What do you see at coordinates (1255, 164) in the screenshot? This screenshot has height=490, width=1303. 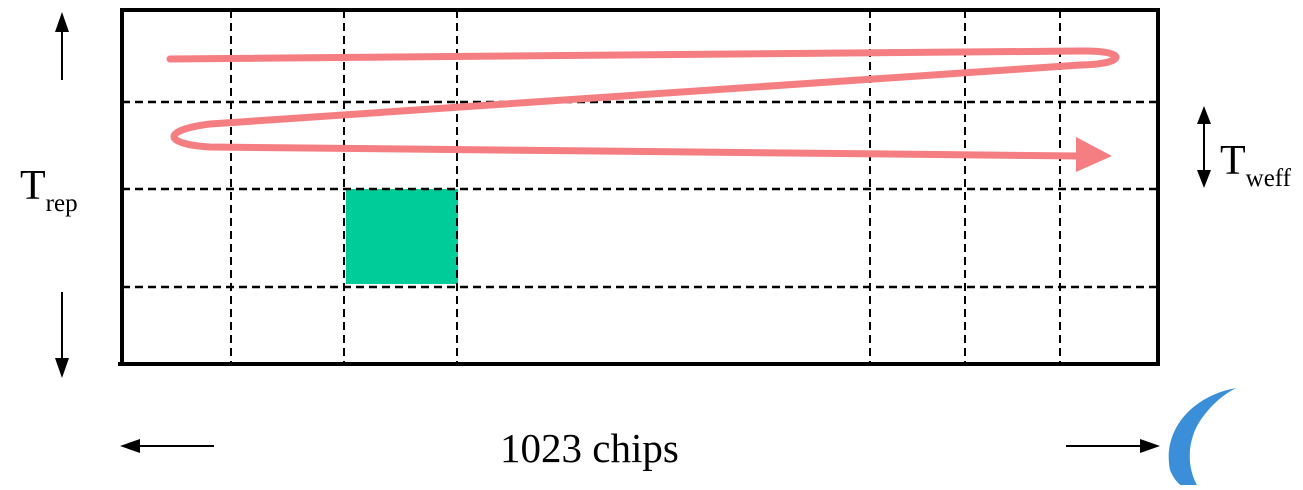 I see `t-weff-label: Tweff` at bounding box center [1255, 164].